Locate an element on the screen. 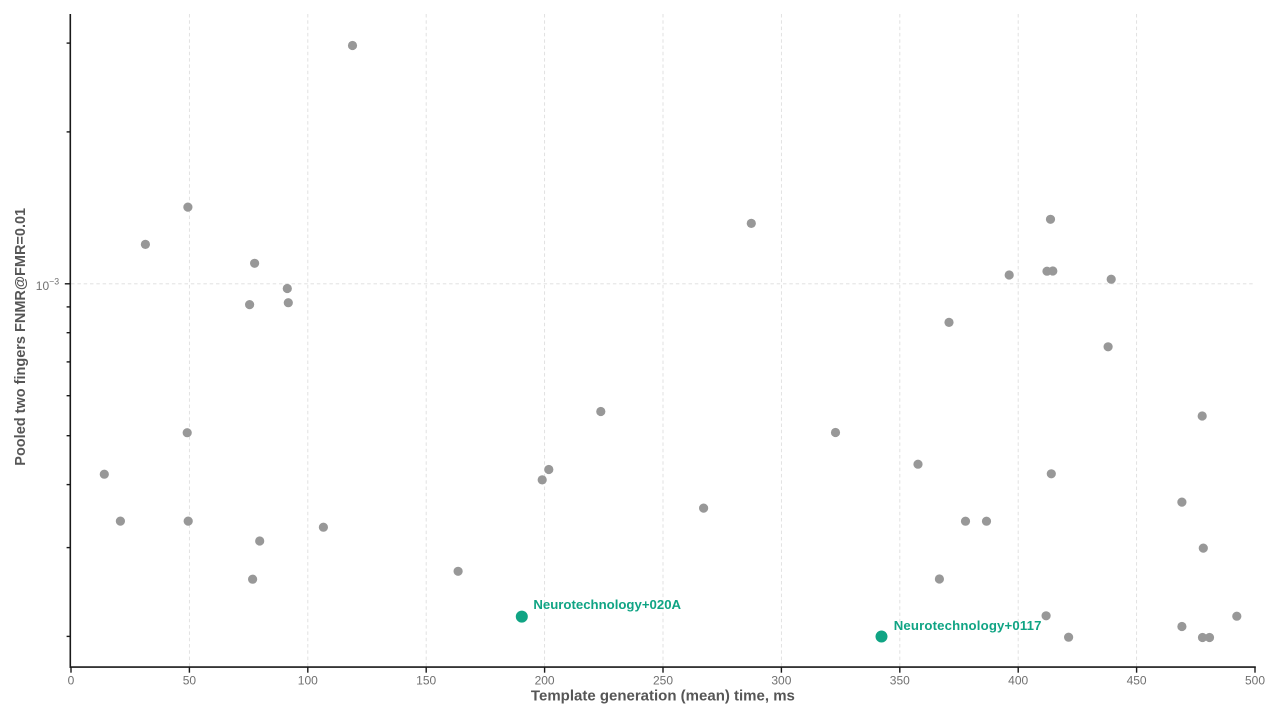  svg-text: 450 is located at coordinates (1137, 680).